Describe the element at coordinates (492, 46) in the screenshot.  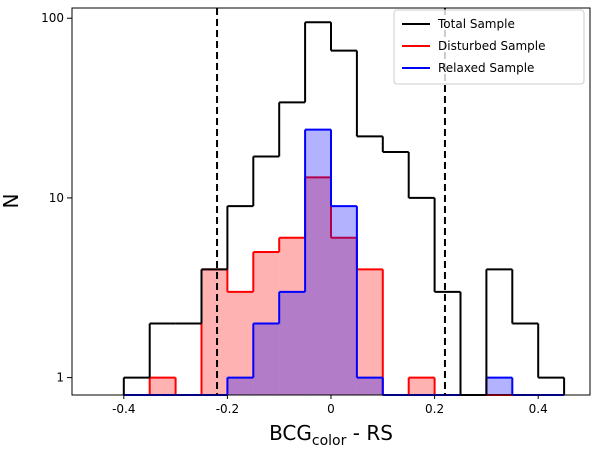
I see `legend-label: Disturbed Sample` at that location.